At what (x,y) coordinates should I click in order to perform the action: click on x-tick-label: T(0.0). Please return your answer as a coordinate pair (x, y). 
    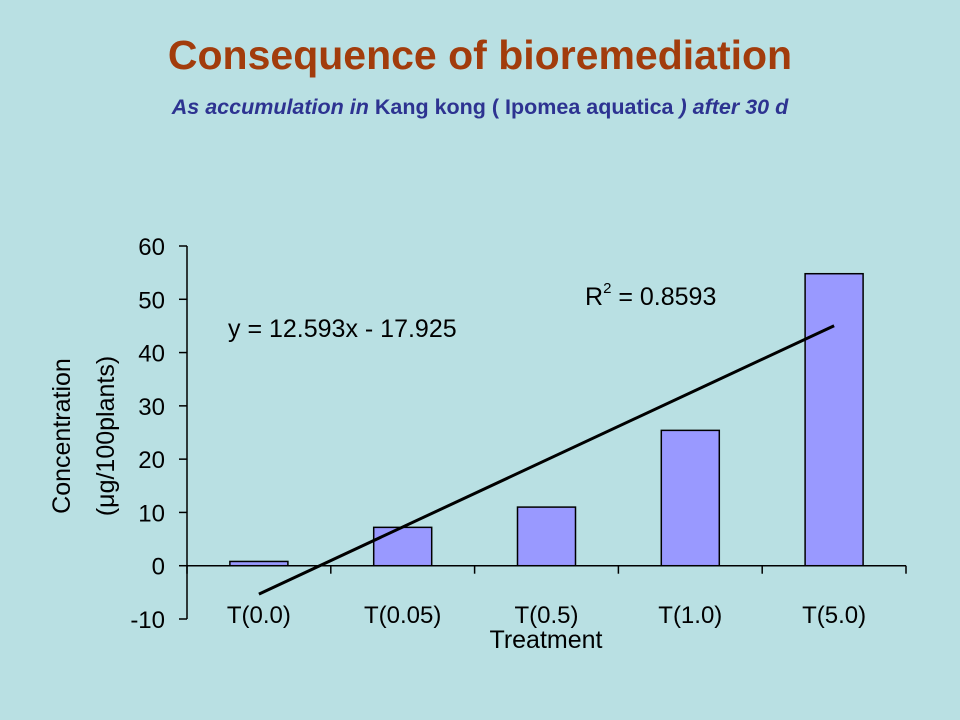
    Looking at the image, I should click on (259, 615).